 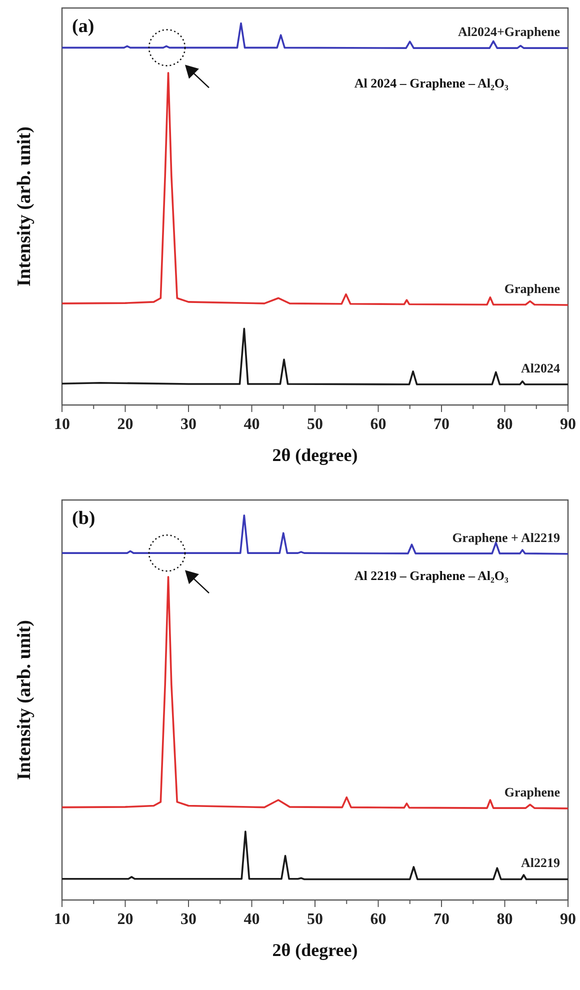 What do you see at coordinates (540, 368) in the screenshot?
I see `series-label: Al2024` at bounding box center [540, 368].